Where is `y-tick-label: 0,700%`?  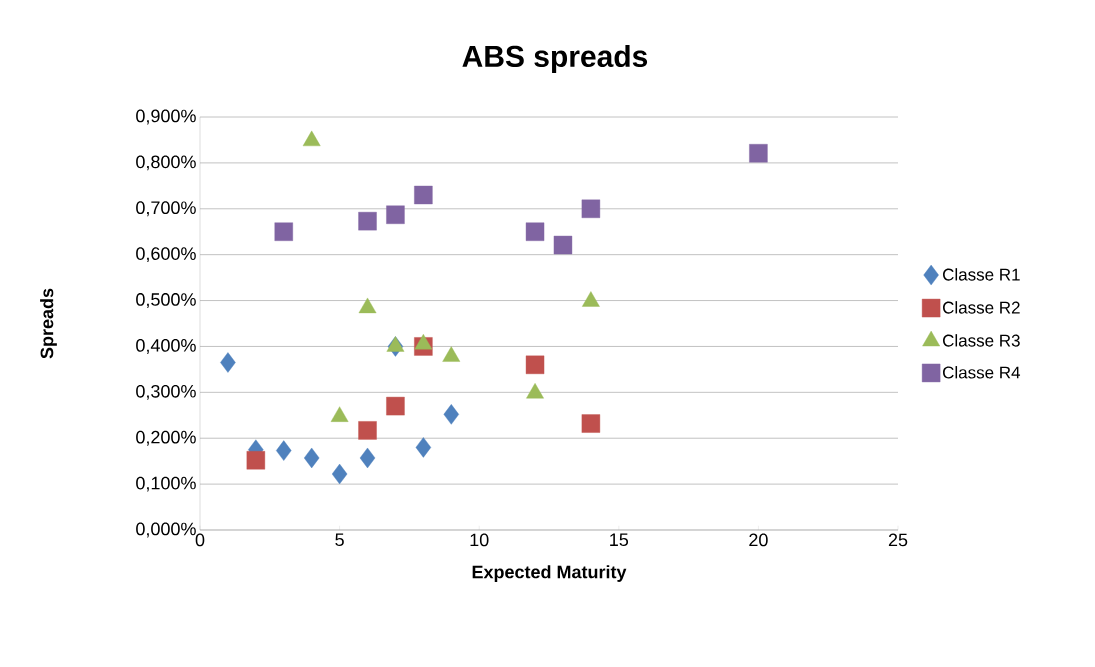
y-tick-label: 0,700% is located at coordinates (166, 209).